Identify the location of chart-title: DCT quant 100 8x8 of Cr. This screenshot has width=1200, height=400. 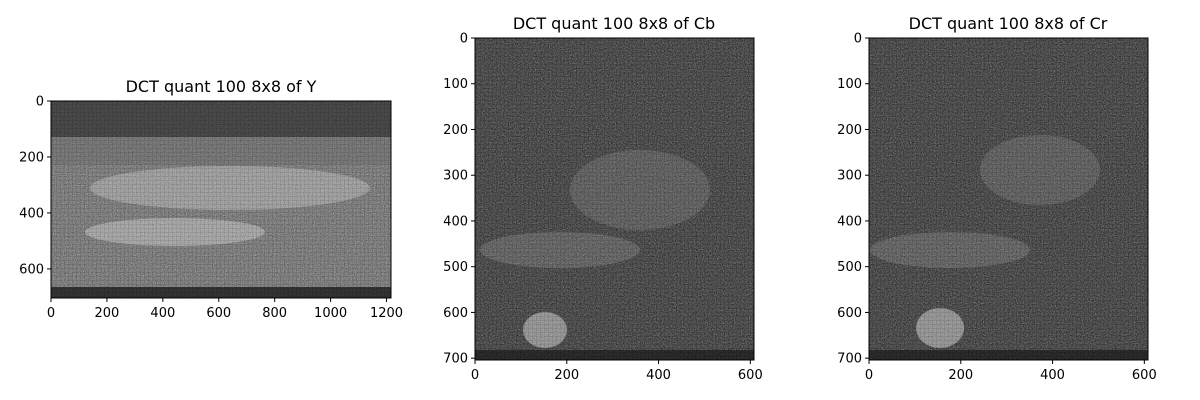
(1008, 23).